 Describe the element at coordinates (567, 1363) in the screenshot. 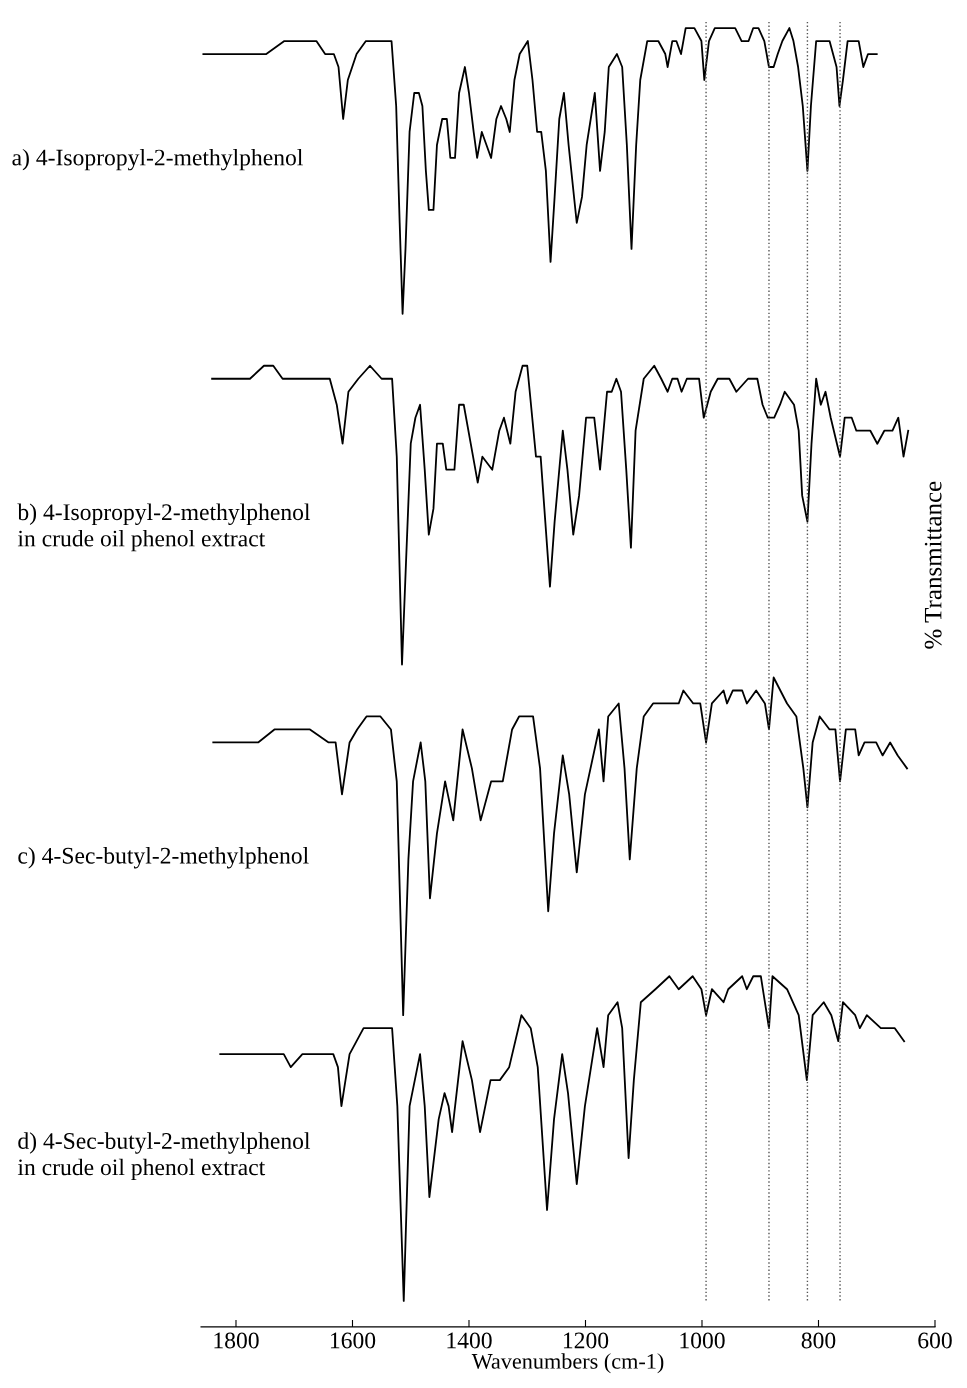

I see `x-axis-title: Wavenumbers (cm-1)` at that location.